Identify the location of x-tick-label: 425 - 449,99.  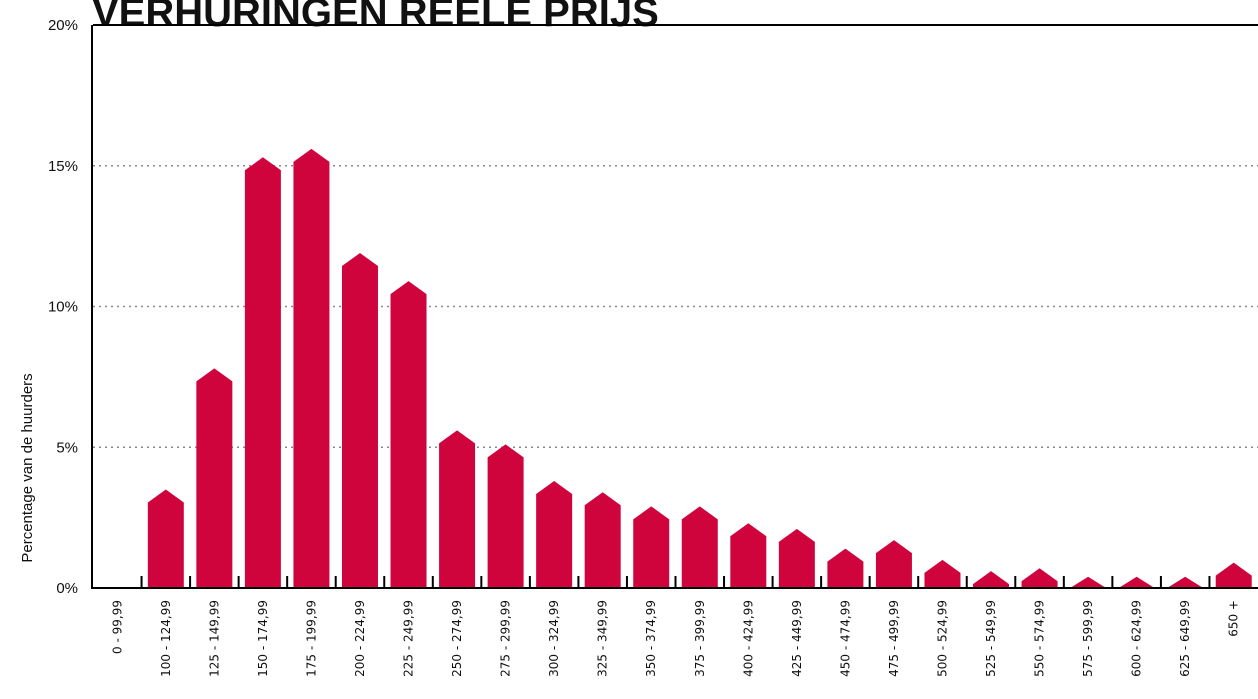
(797, 638).